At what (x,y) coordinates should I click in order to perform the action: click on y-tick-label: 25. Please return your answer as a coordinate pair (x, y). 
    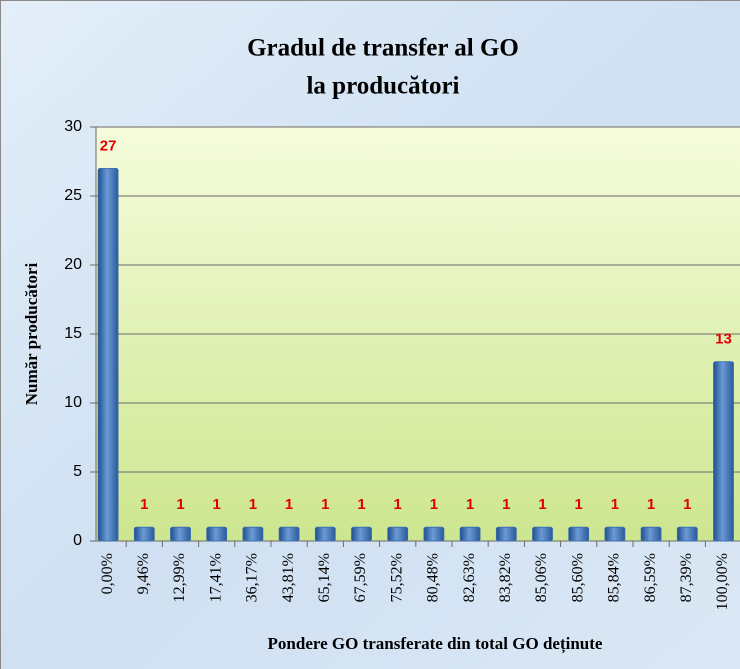
    Looking at the image, I should click on (73, 195).